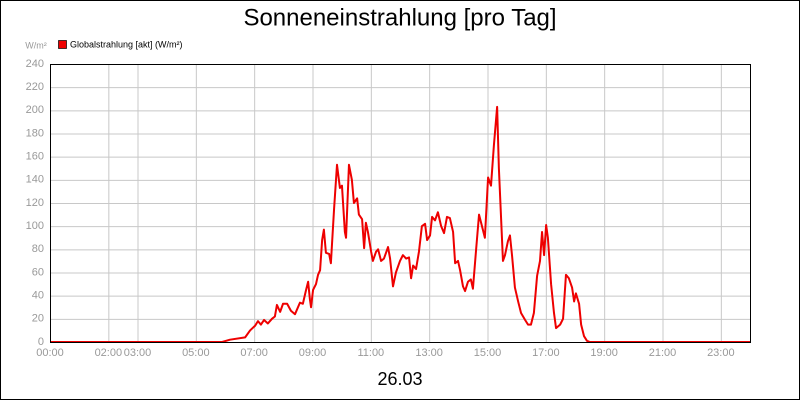  I want to click on legend: Globalstrahlung [akt] (W/m²), so click(120, 44).